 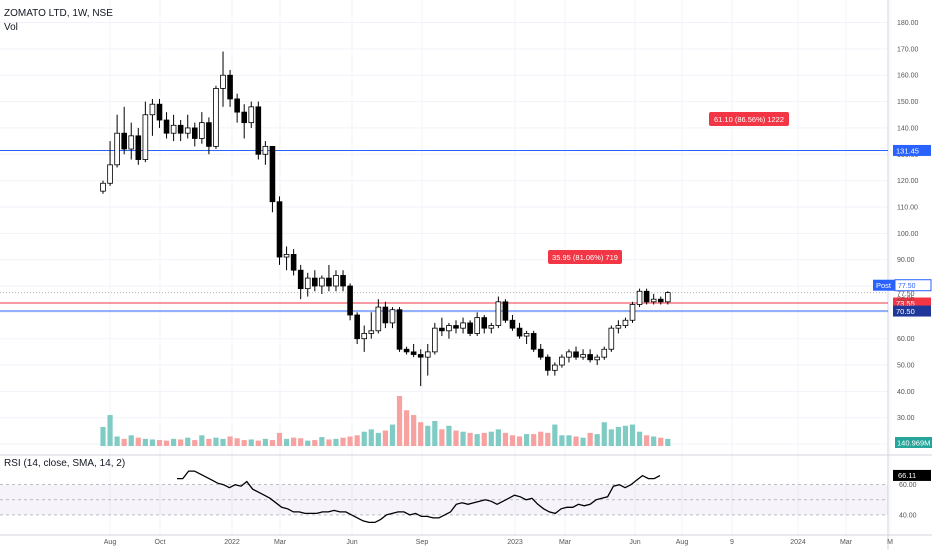 What do you see at coordinates (907, 207) in the screenshot?
I see `price-tick-label: 110.00` at bounding box center [907, 207].